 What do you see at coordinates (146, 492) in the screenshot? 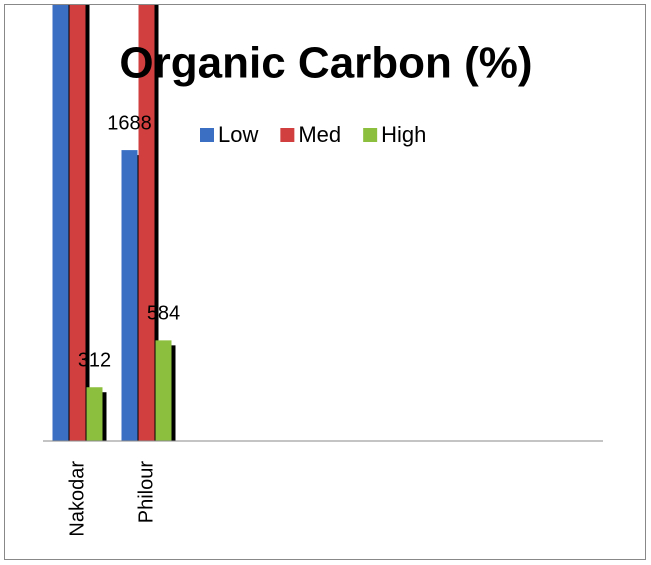
I see `x-tick-label: Philour` at bounding box center [146, 492].